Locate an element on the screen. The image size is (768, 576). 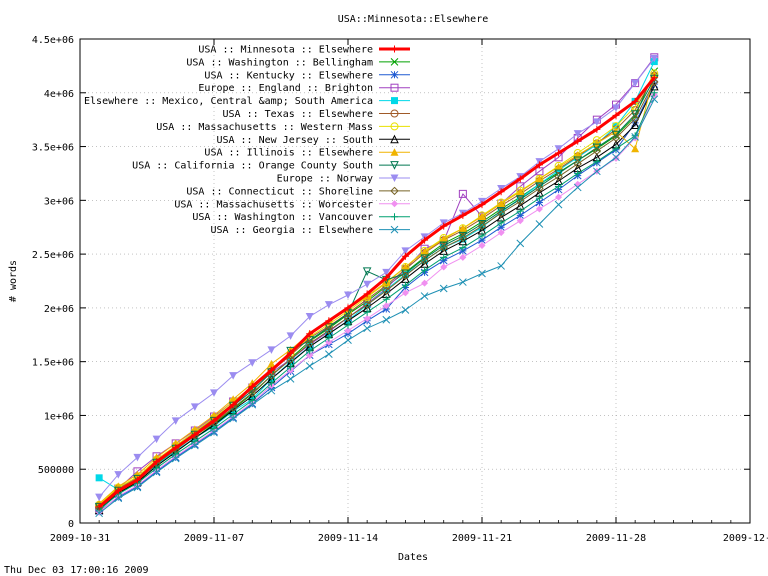
legend-label: USA :: Massachusetts :: Worcester is located at coordinates (273, 204).